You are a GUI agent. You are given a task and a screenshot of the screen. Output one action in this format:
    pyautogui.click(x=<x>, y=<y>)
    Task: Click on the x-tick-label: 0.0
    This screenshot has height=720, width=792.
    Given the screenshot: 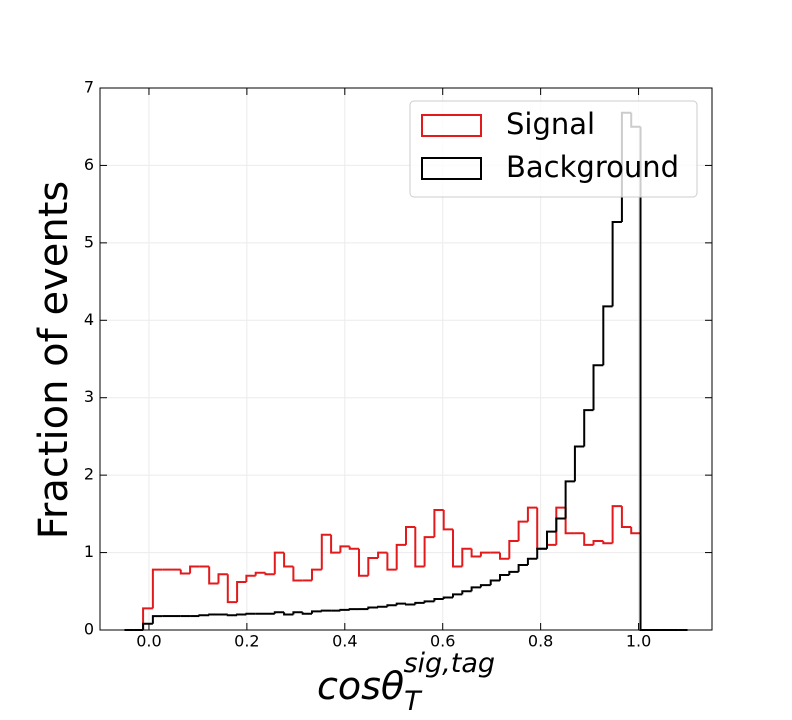 What is the action you would take?
    pyautogui.click(x=148, y=641)
    